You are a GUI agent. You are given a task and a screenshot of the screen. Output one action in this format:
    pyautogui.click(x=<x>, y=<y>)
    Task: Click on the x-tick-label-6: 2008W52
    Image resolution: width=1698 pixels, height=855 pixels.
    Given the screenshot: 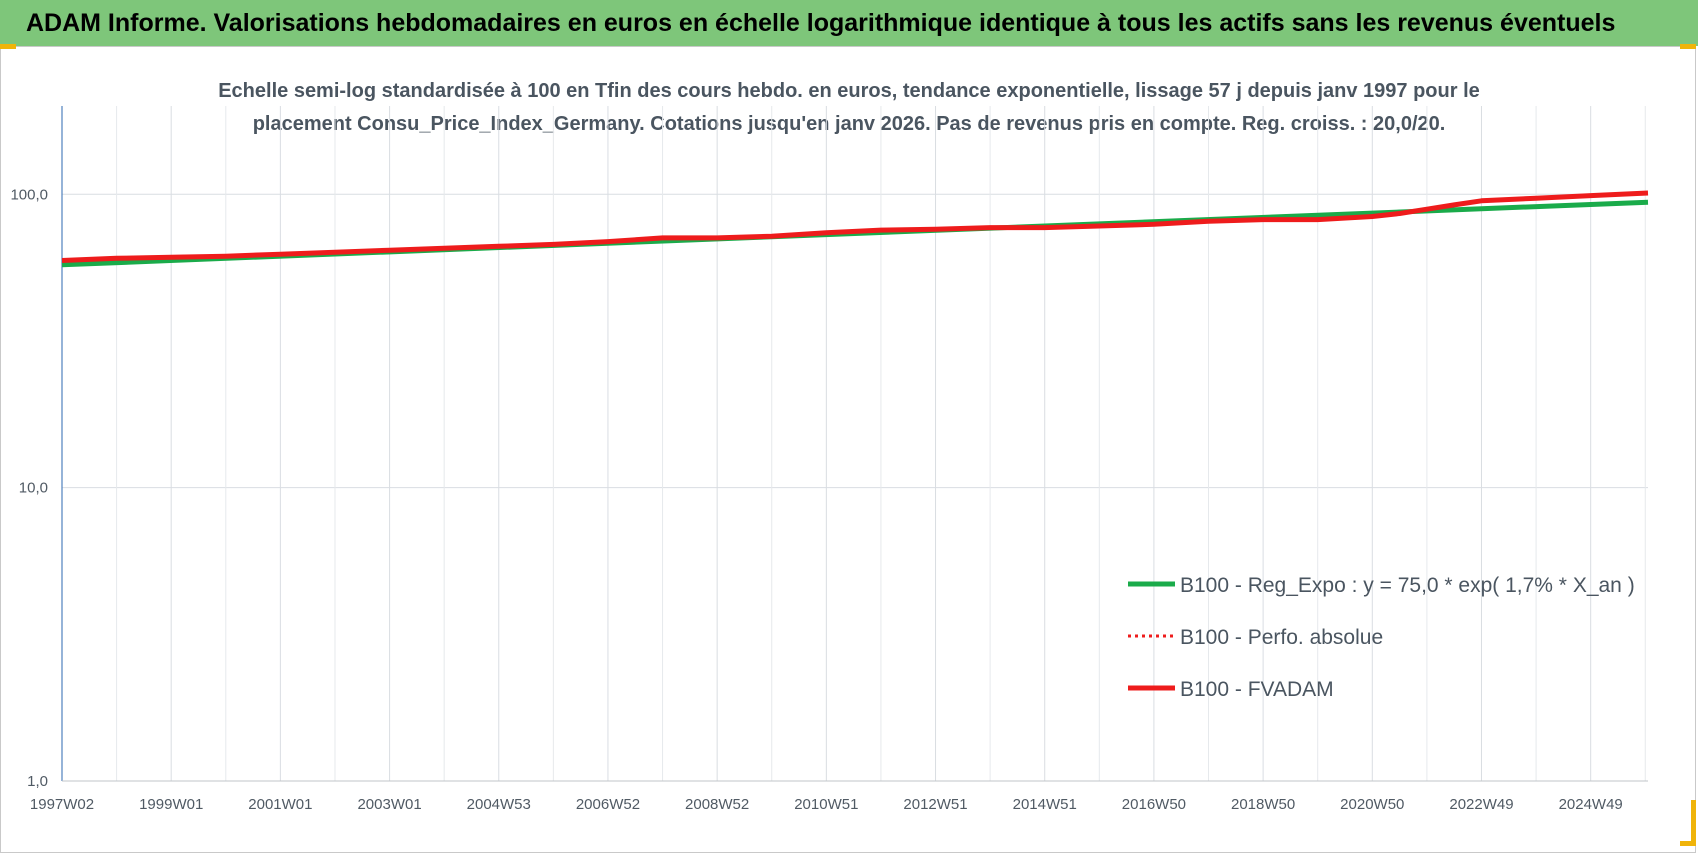 What is the action you would take?
    pyautogui.click(x=717, y=804)
    